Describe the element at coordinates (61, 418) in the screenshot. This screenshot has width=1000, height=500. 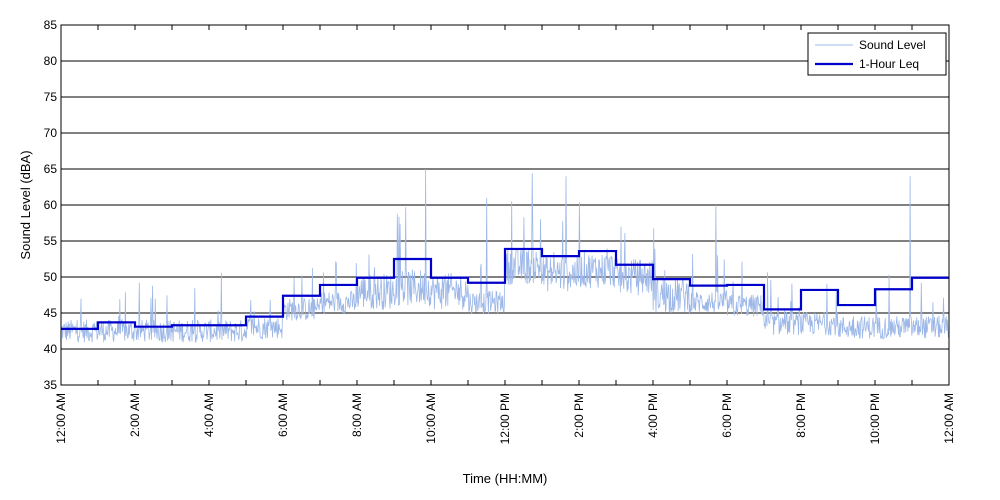
I see `x-tick-label-0: 12:00 AM` at that location.